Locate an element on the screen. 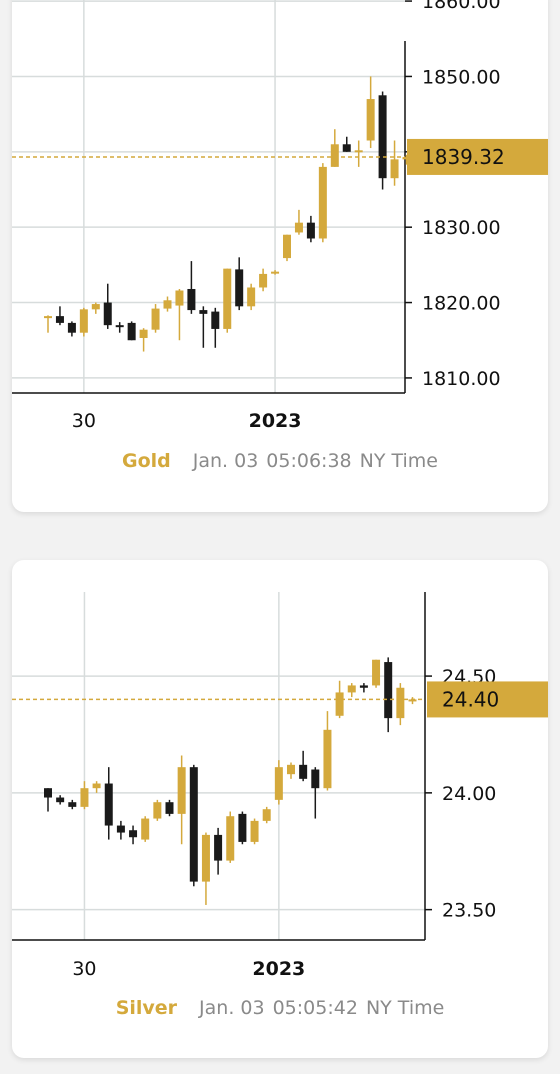  y-tick-label: 1810.00 is located at coordinates (461, 379).